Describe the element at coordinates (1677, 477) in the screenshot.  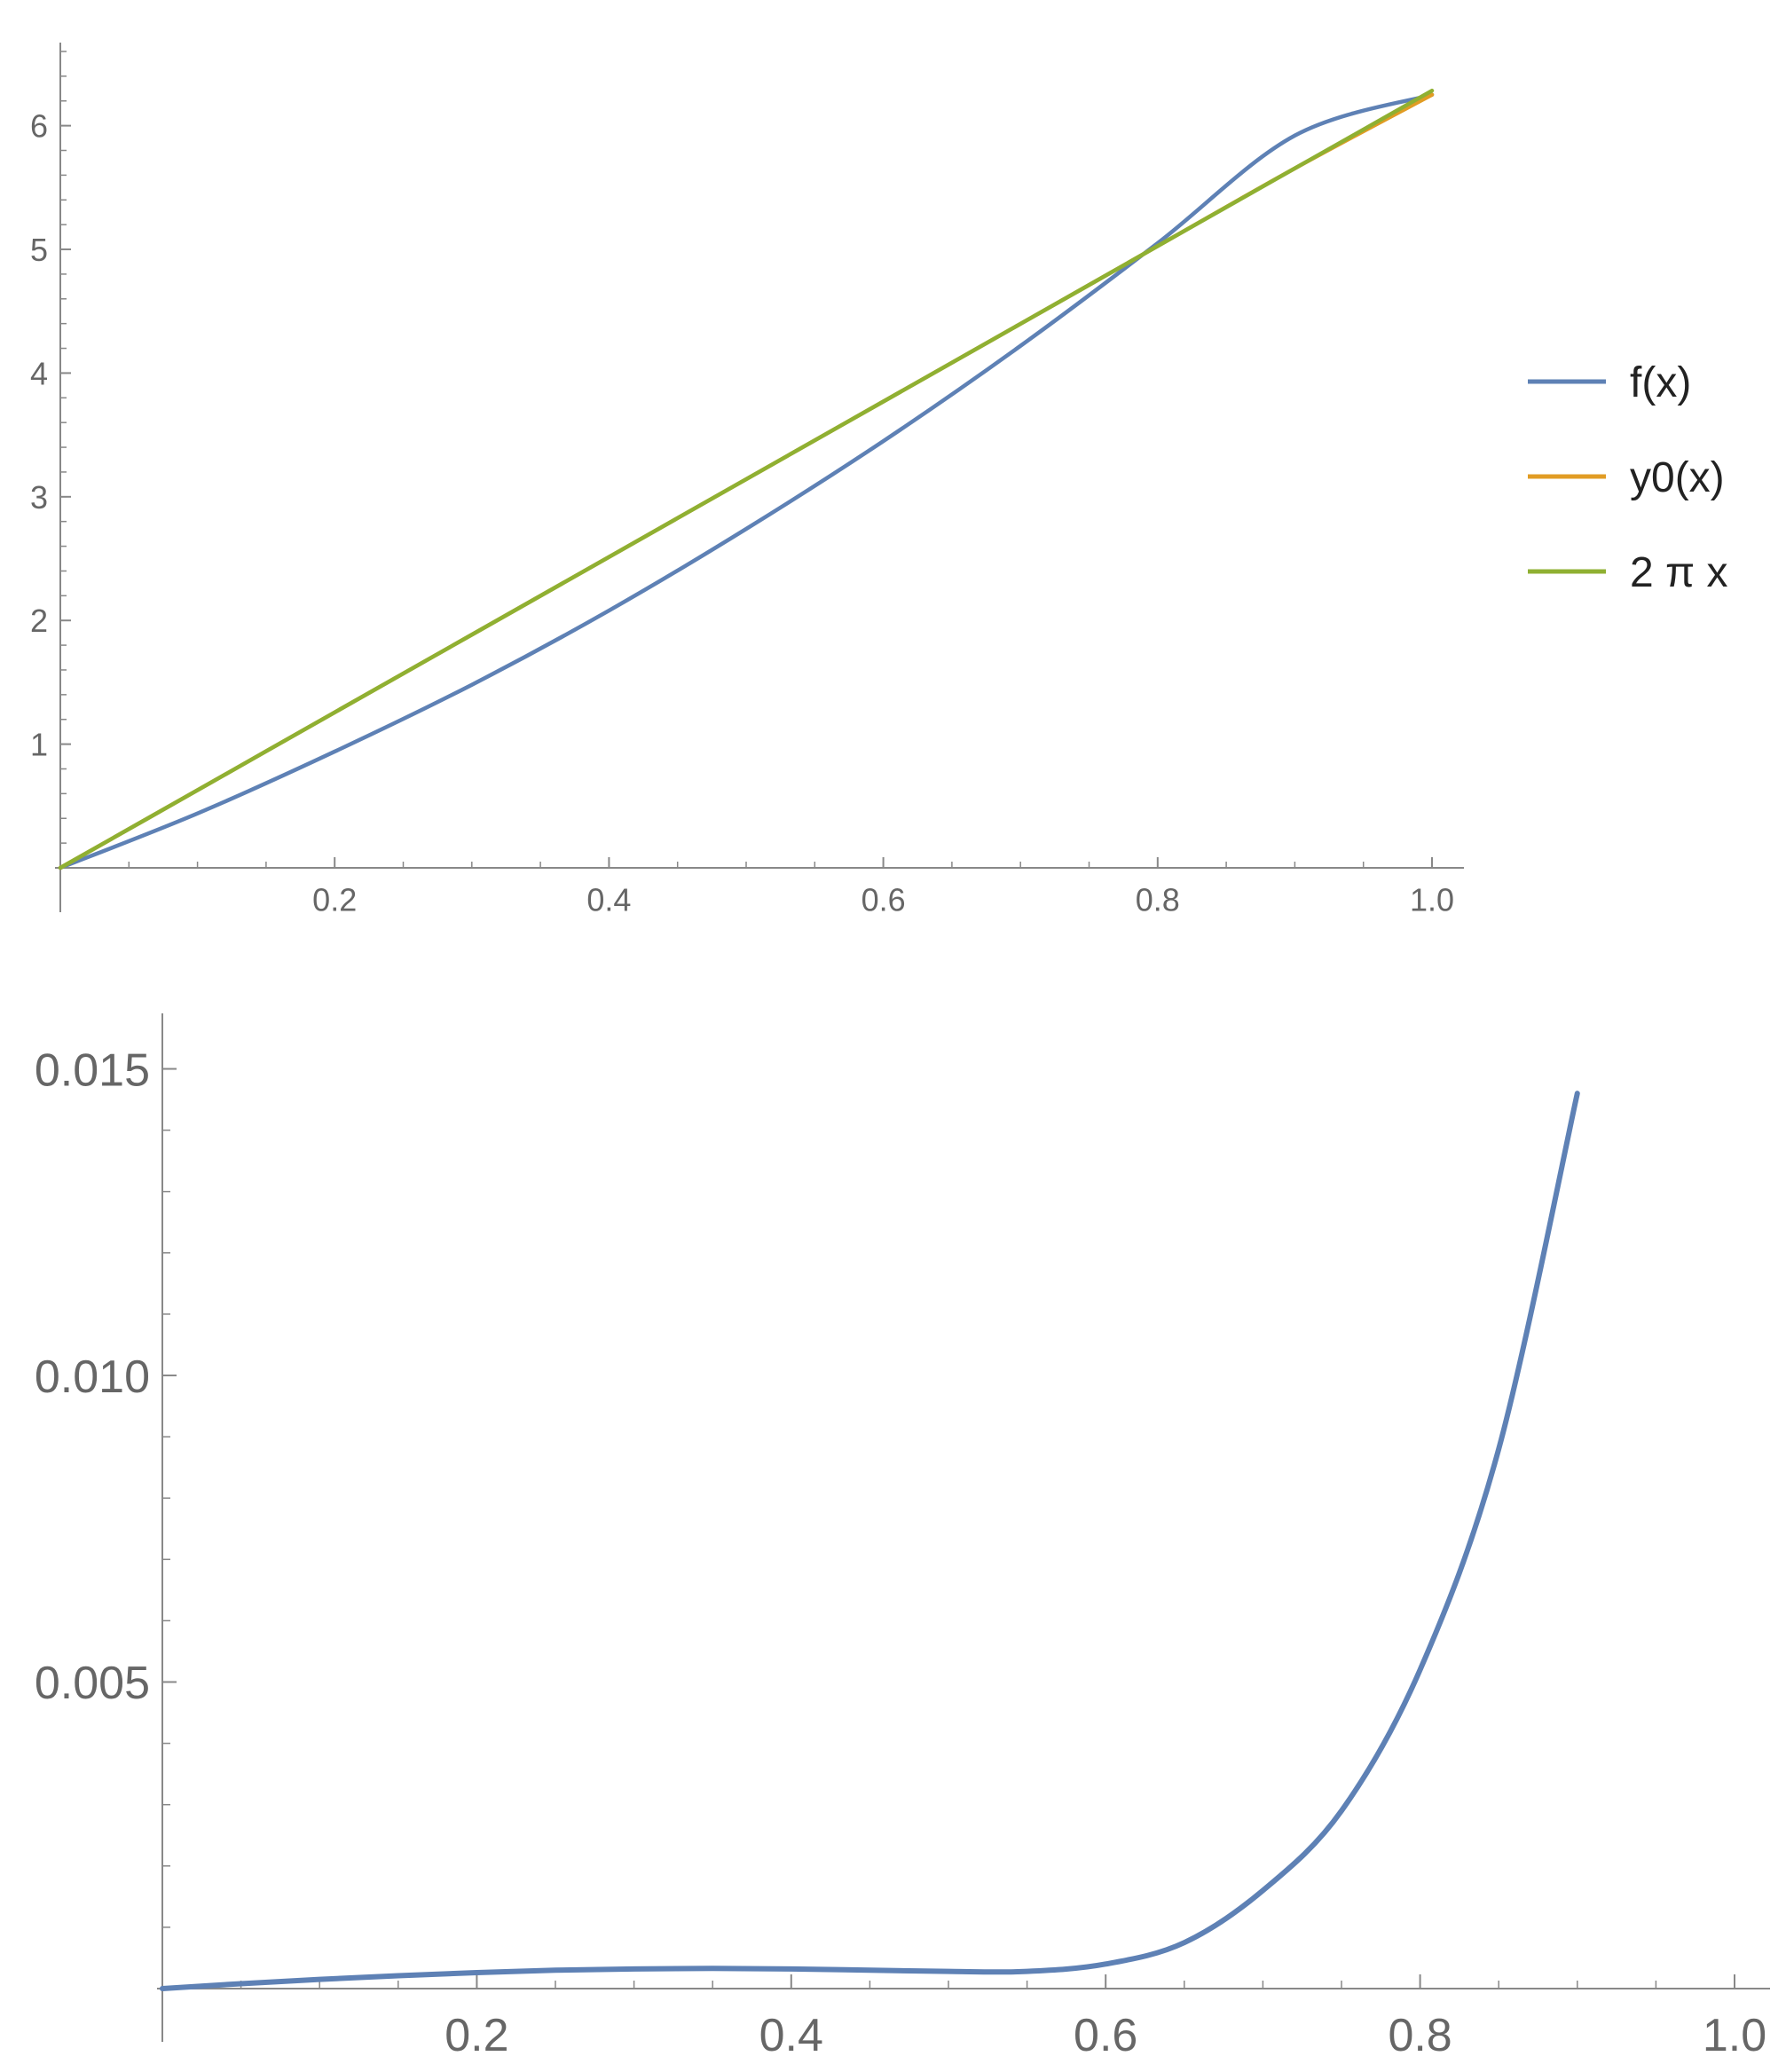
I see `legend-entry-label: y0(x)` at that location.